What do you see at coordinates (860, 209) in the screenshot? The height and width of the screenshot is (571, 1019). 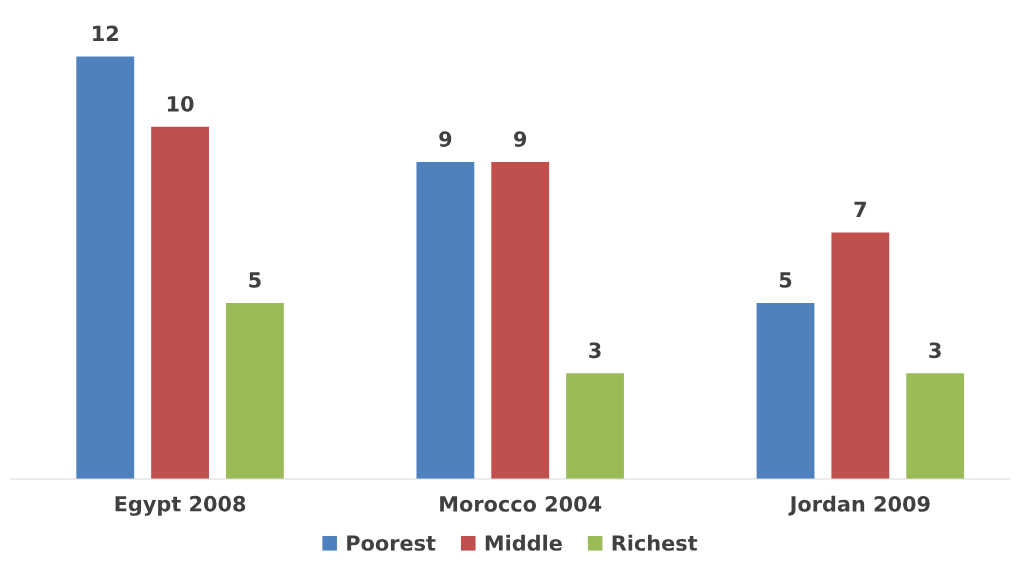 I see `data-label: 7` at bounding box center [860, 209].